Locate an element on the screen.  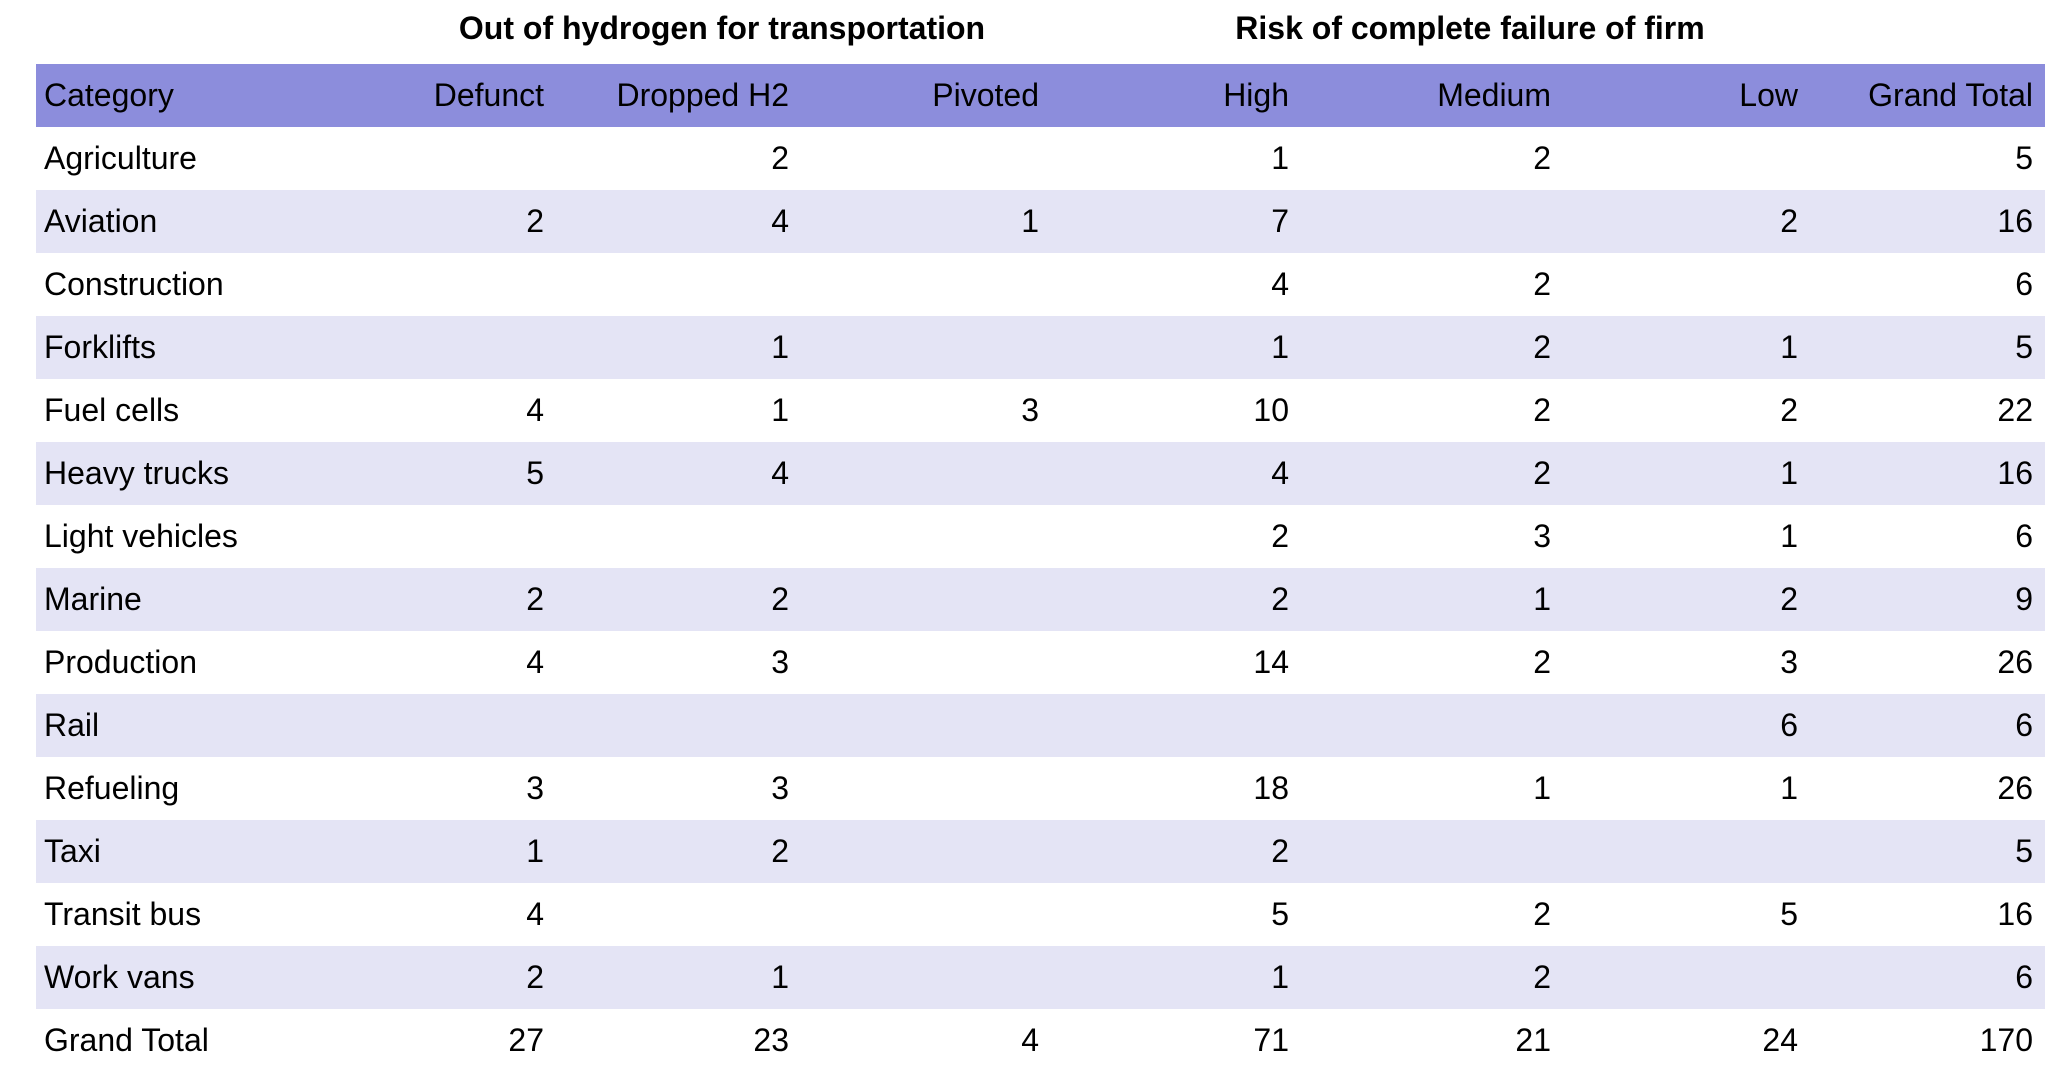
table-cell: 21 is located at coordinates (1533, 1040).